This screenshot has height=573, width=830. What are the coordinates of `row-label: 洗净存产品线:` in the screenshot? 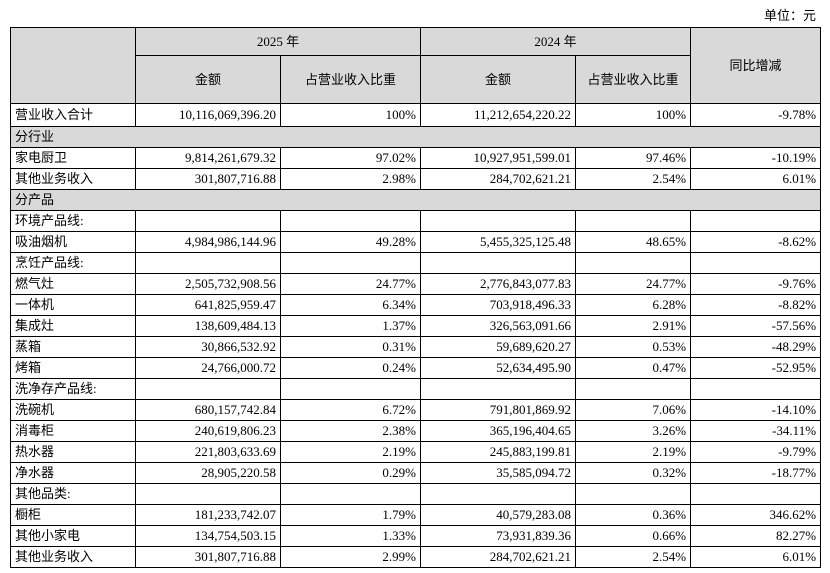 It's located at (73, 389).